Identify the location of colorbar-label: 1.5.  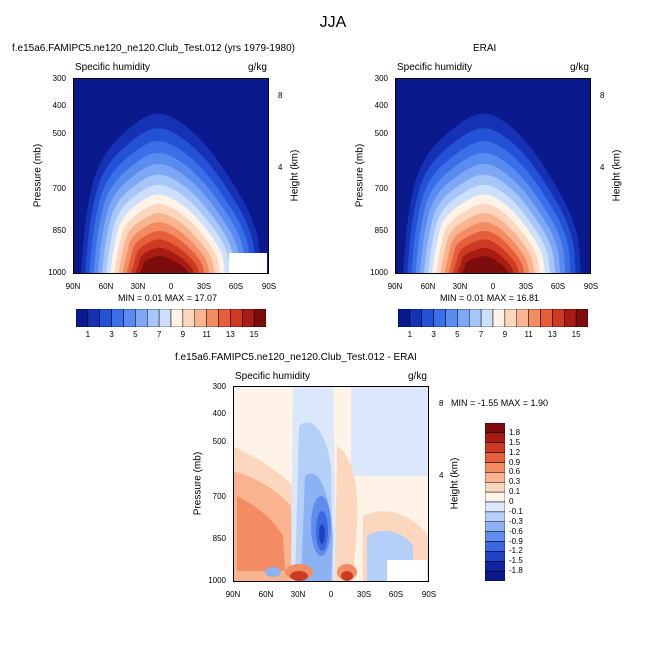
(515, 442).